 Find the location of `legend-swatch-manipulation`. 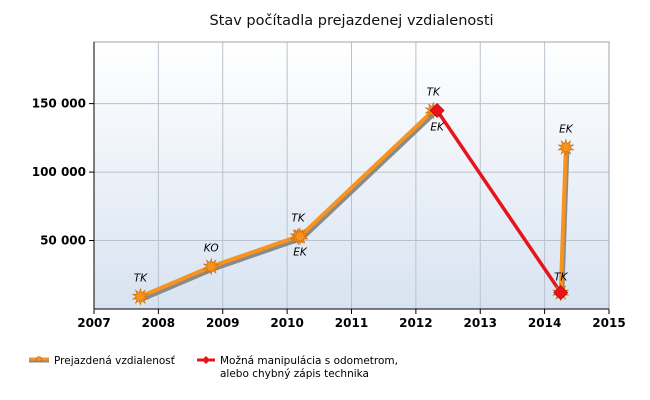

legend-swatch-manipulation is located at coordinates (206, 360).